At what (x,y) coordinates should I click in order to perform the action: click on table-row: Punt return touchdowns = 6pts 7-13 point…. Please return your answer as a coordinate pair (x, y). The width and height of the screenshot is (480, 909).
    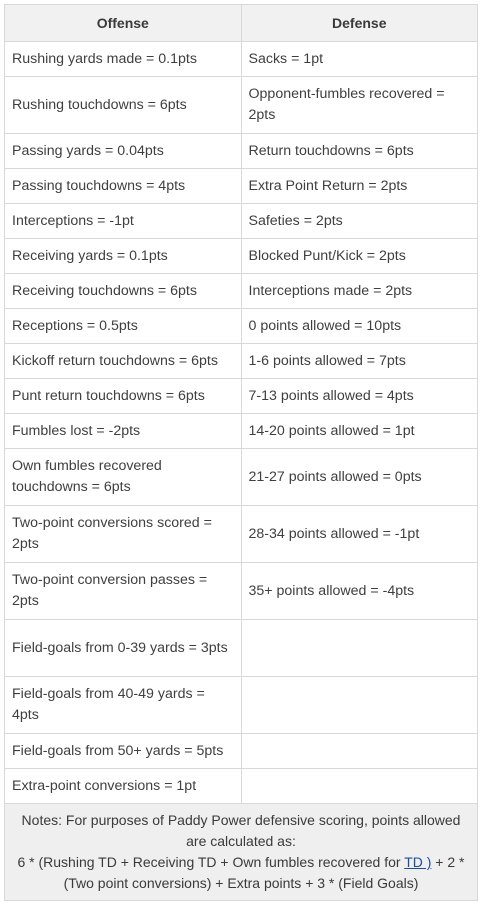
    Looking at the image, I should click on (241, 396).